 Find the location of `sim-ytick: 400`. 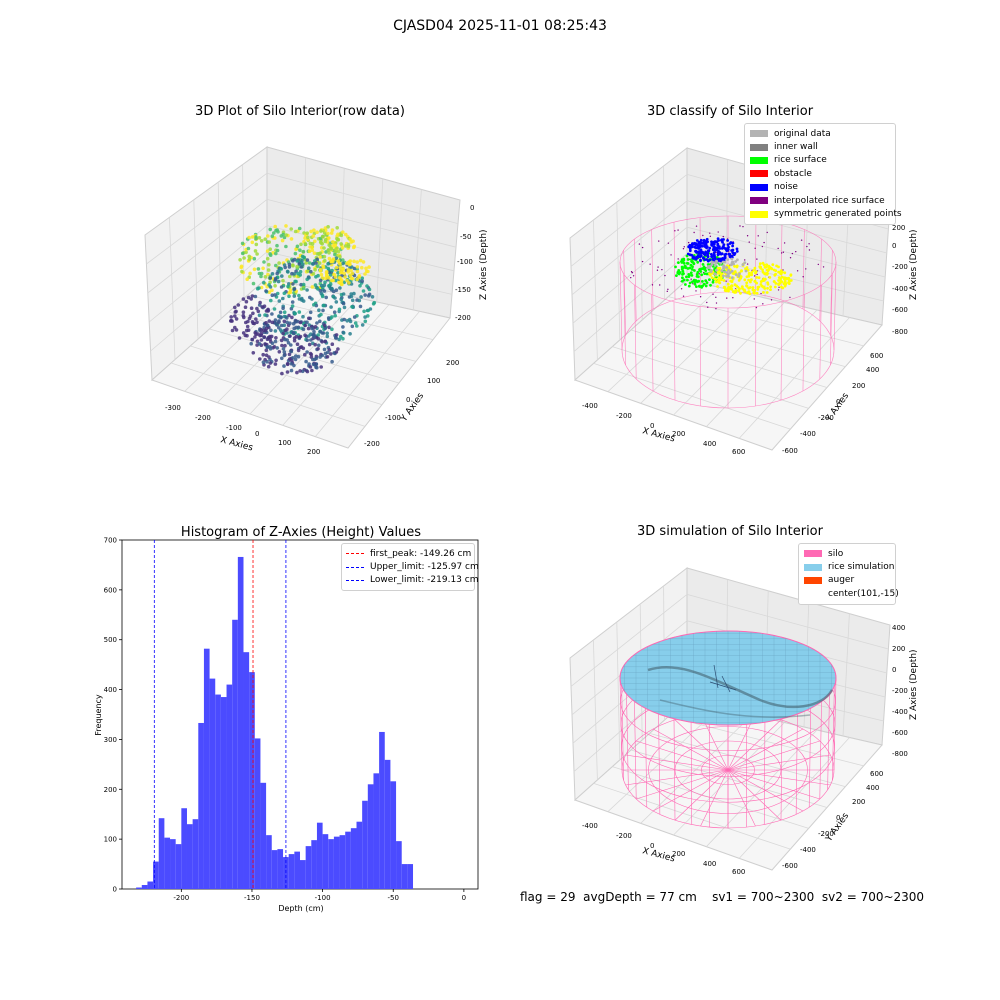

sim-ytick: 400 is located at coordinates (872, 788).